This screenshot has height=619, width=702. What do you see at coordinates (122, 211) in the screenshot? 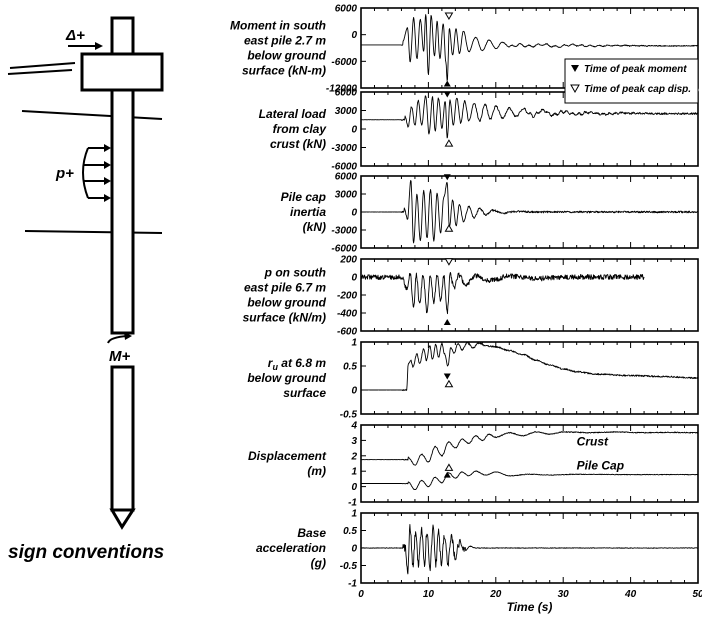
I see `pile-upper-segment` at bounding box center [122, 211].